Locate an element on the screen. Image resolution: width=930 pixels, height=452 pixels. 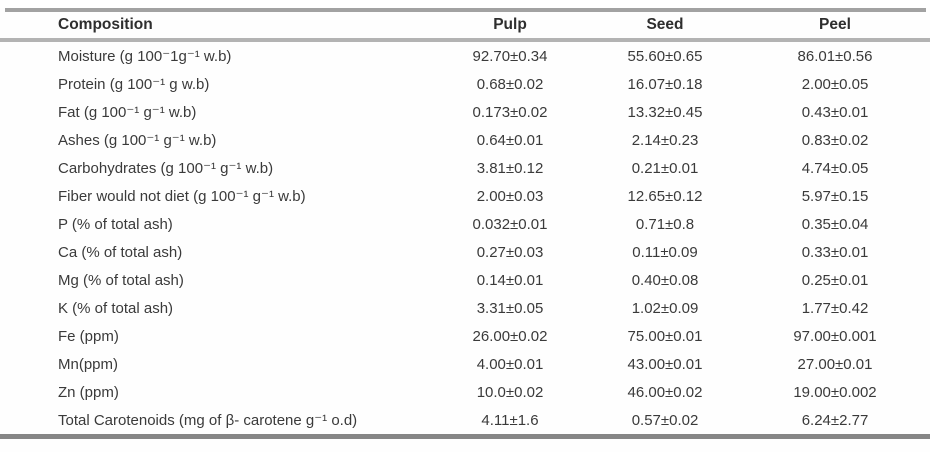
value-cell-seed: 75.00±0.01 is located at coordinates (665, 336).